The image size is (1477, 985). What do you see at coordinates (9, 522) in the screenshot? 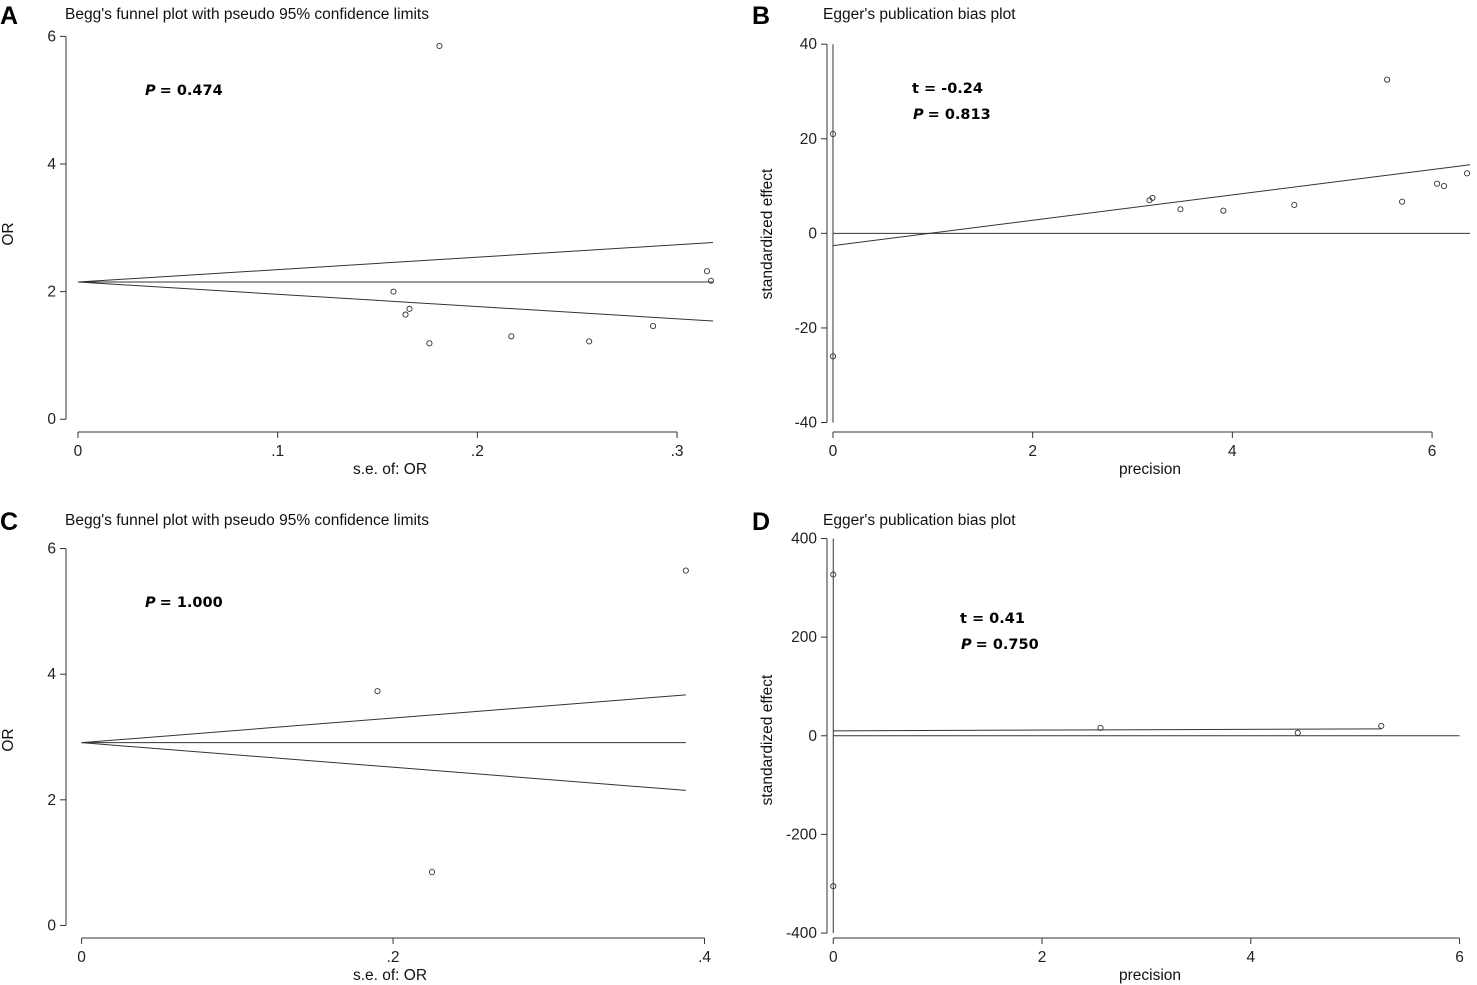
I see `panel-letter: C` at bounding box center [9, 522].